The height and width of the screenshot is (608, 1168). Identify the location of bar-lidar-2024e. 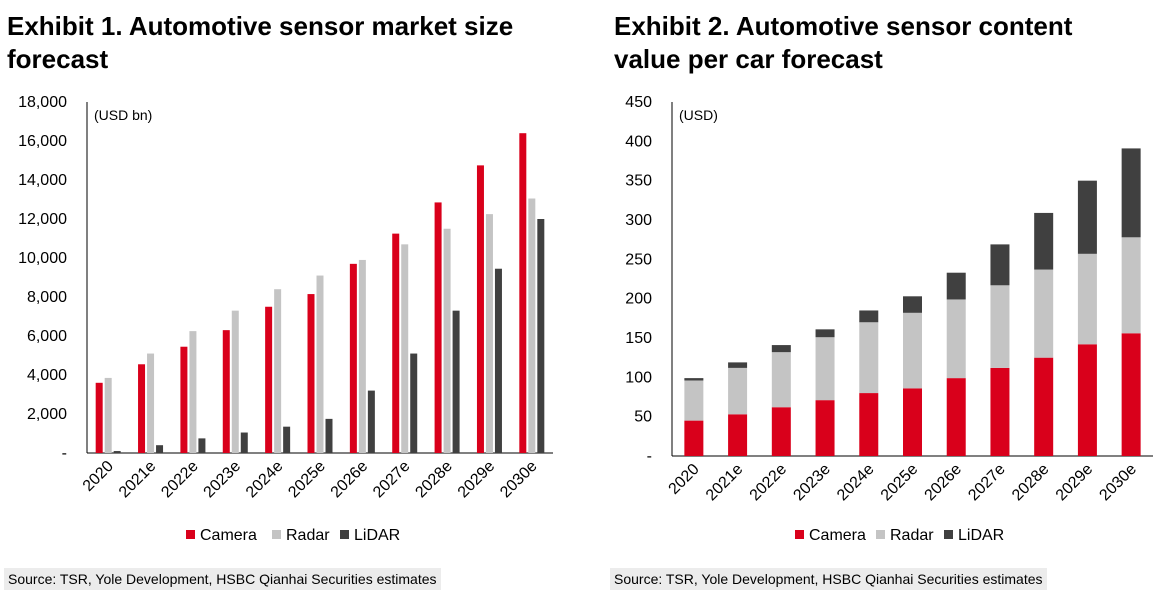
(287, 439).